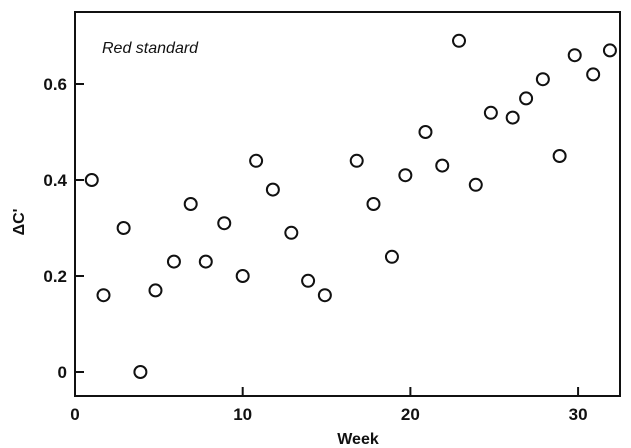 The height and width of the screenshot is (448, 631). Describe the element at coordinates (62, 372) in the screenshot. I see `y-tick-label: 0` at that location.